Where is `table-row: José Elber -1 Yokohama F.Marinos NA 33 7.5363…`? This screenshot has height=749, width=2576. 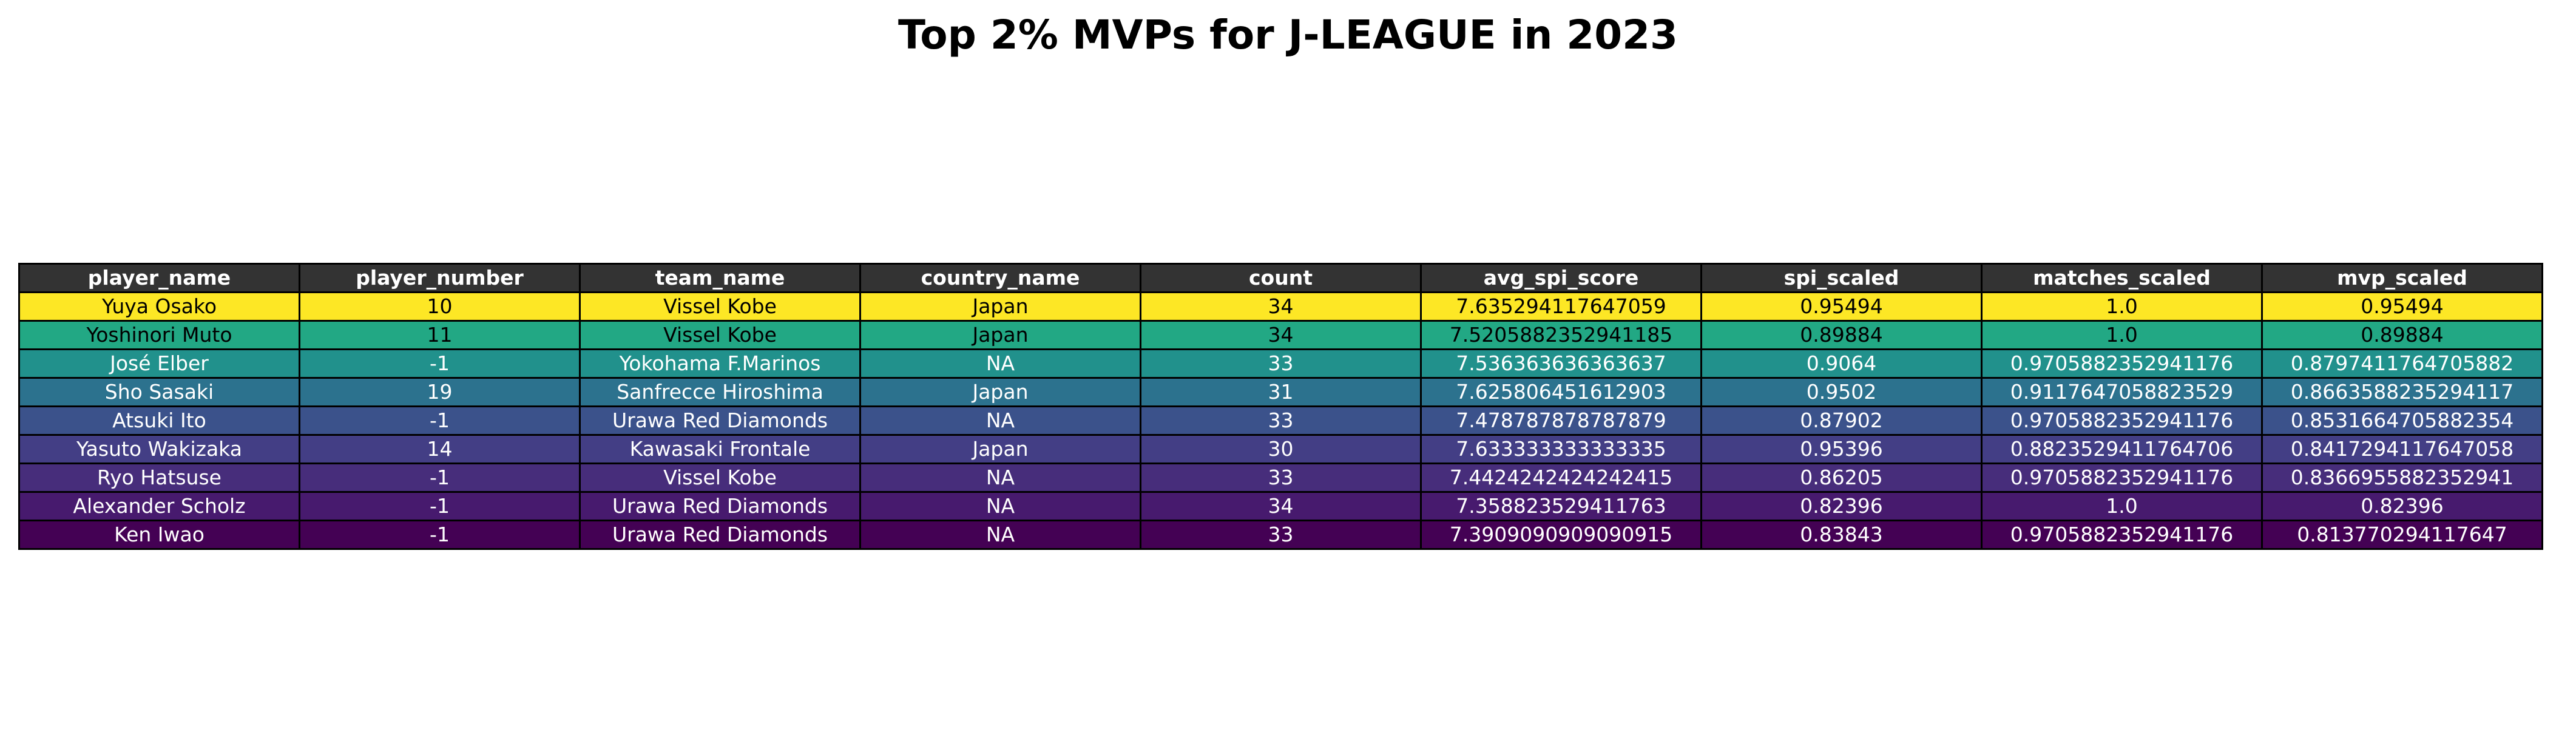 table-row: José Elber -1 Yokohama F.Marinos NA 33 7.5363… is located at coordinates (1280, 363).